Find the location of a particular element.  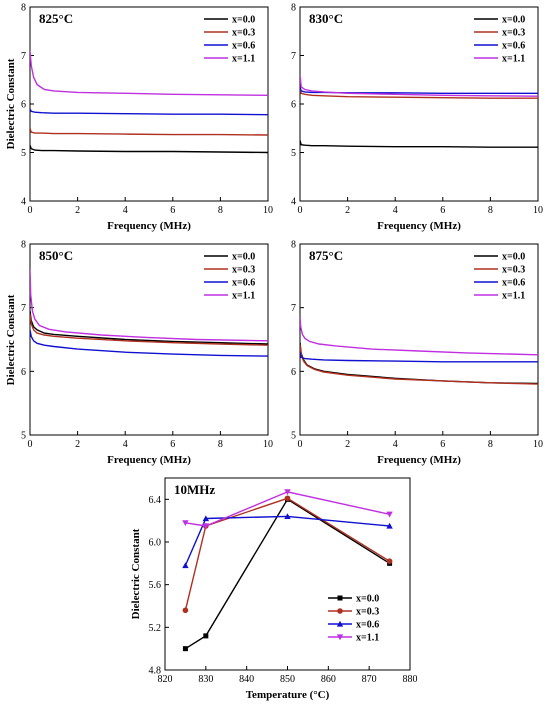

y-tick-label: 6.0 is located at coordinates (155, 543).